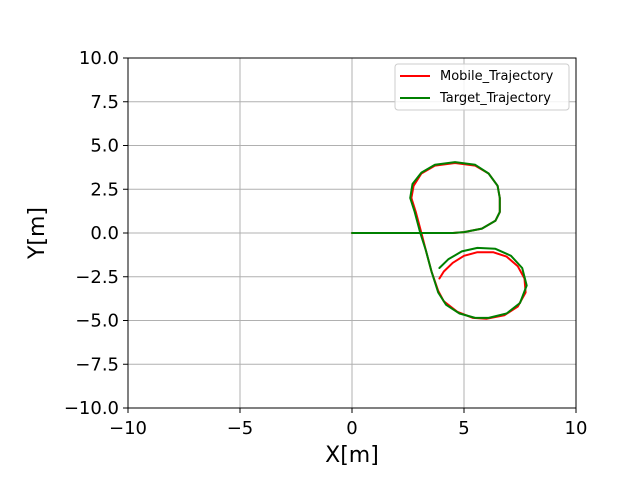 The image size is (640, 480). I want to click on y-tick-label: −2.5, so click(97, 277).